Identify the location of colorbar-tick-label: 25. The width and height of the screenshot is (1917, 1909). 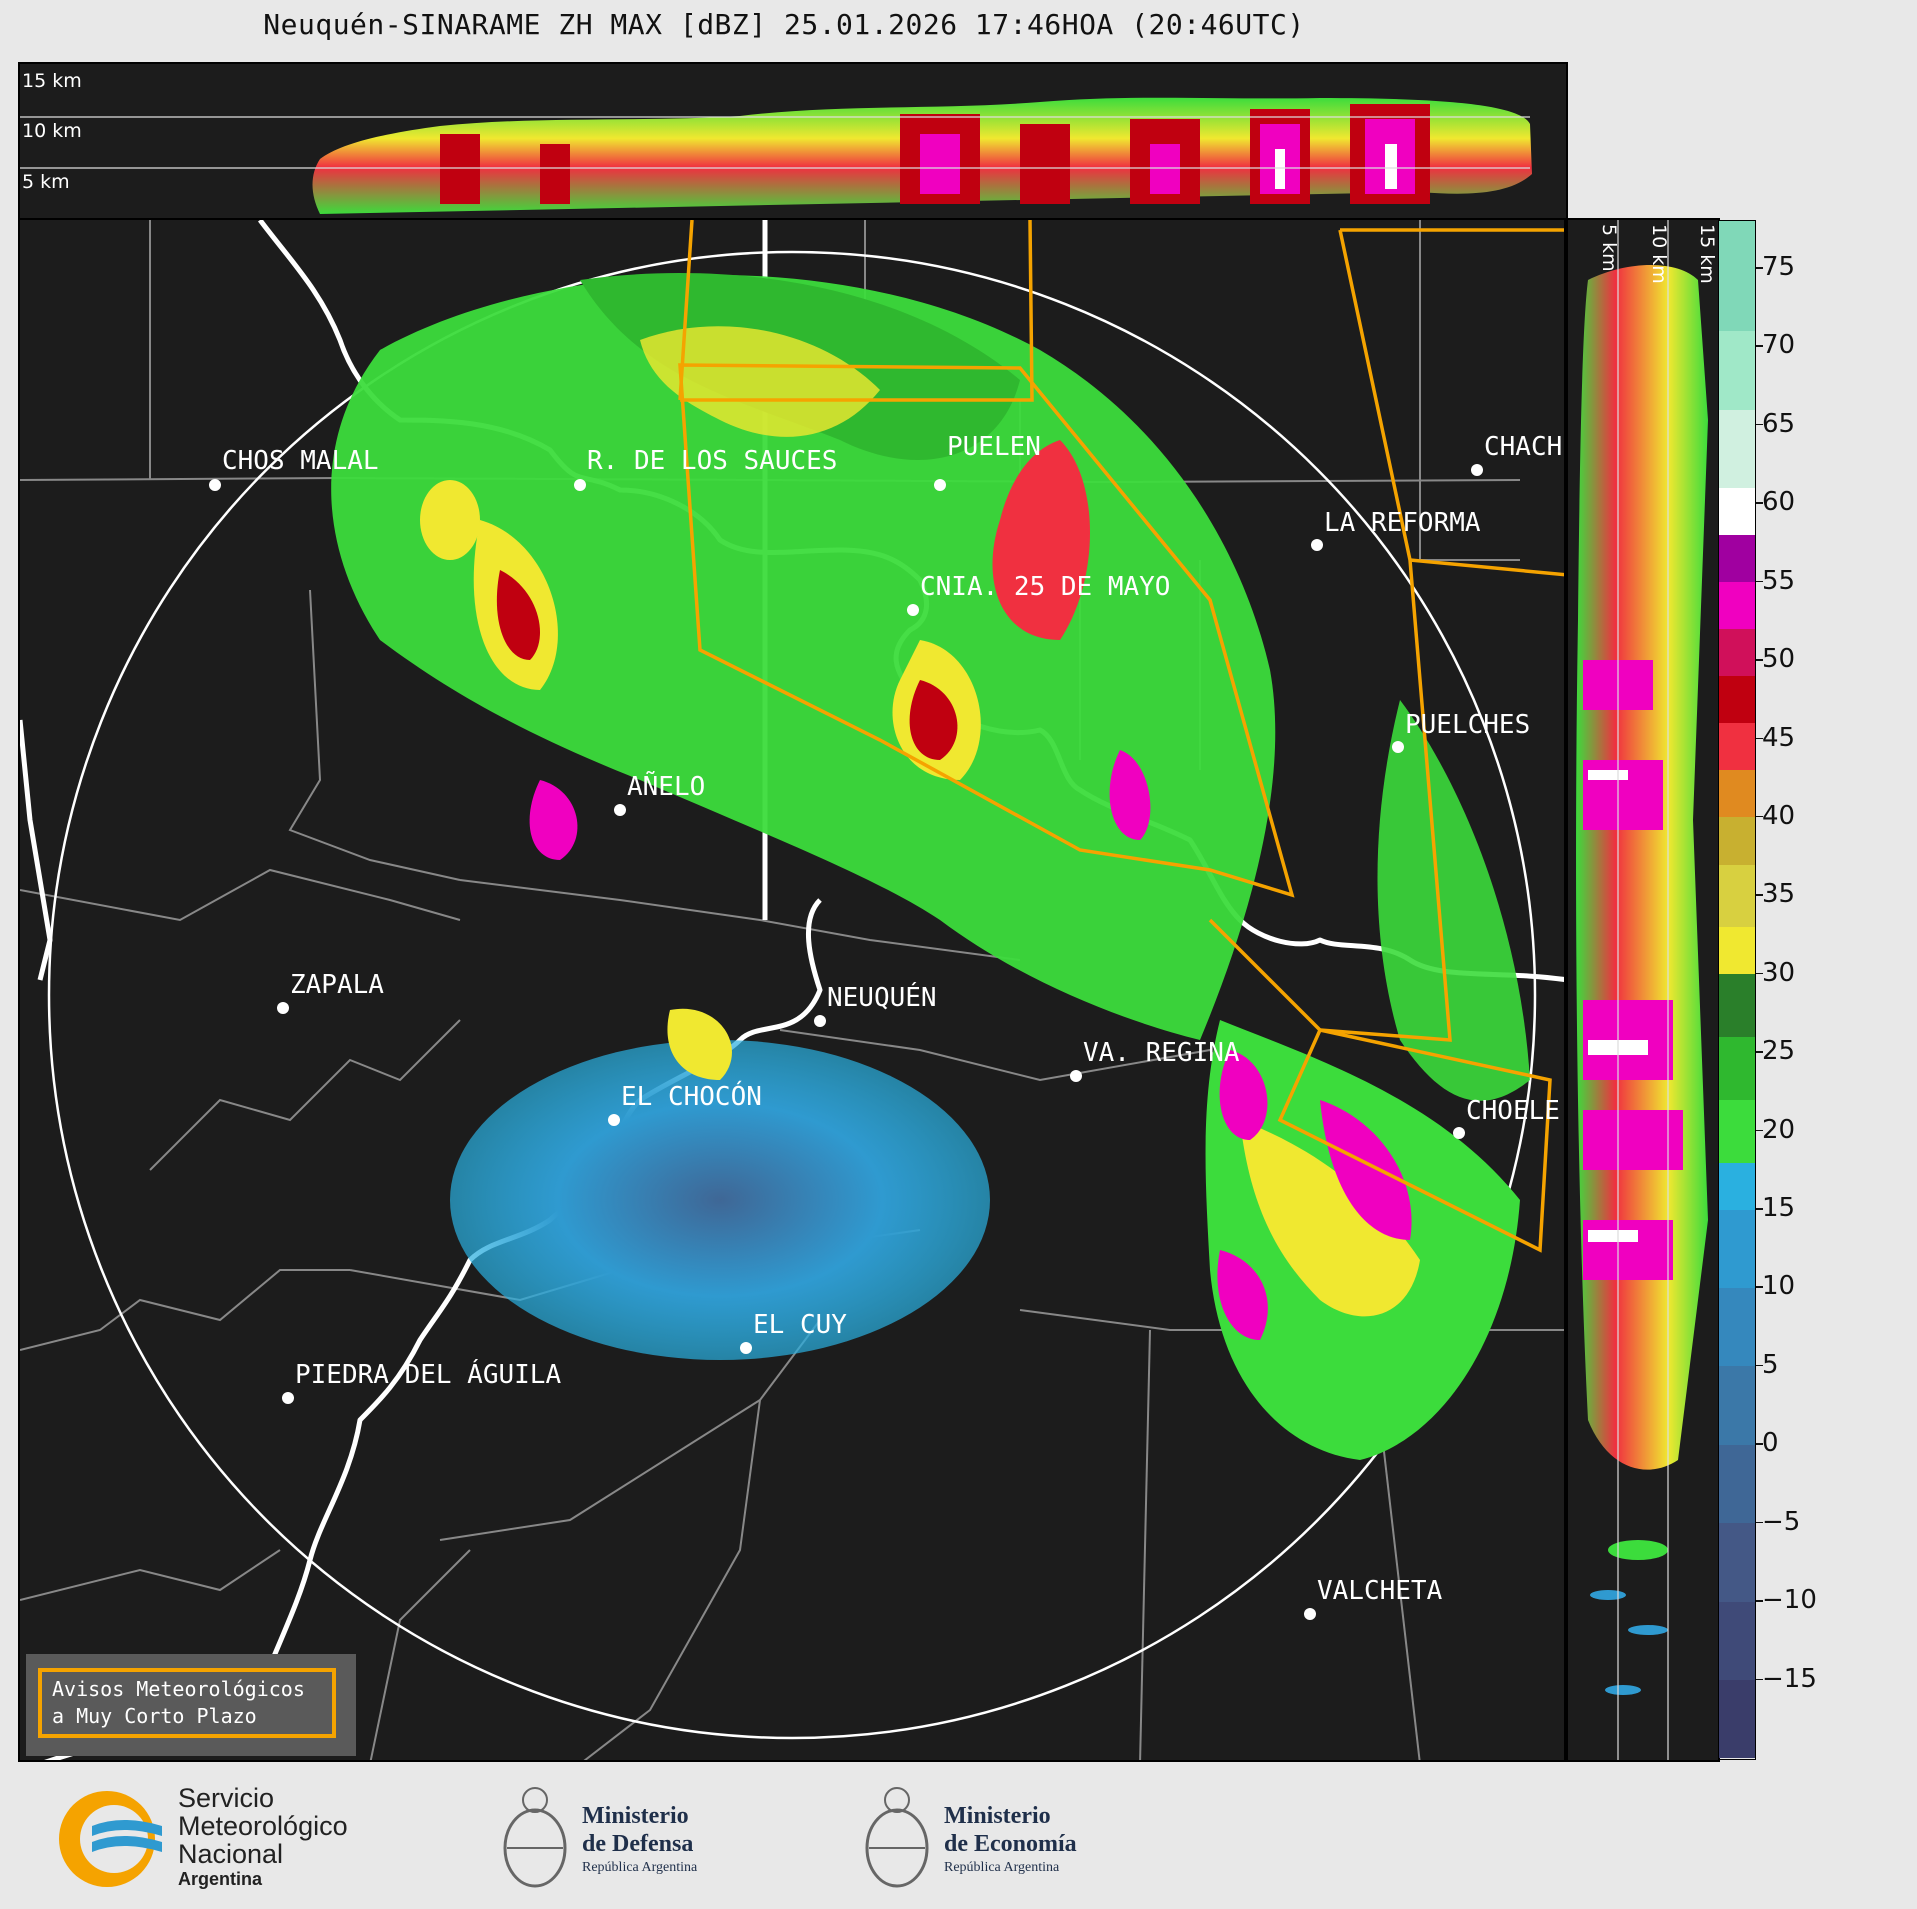
(1779, 1051).